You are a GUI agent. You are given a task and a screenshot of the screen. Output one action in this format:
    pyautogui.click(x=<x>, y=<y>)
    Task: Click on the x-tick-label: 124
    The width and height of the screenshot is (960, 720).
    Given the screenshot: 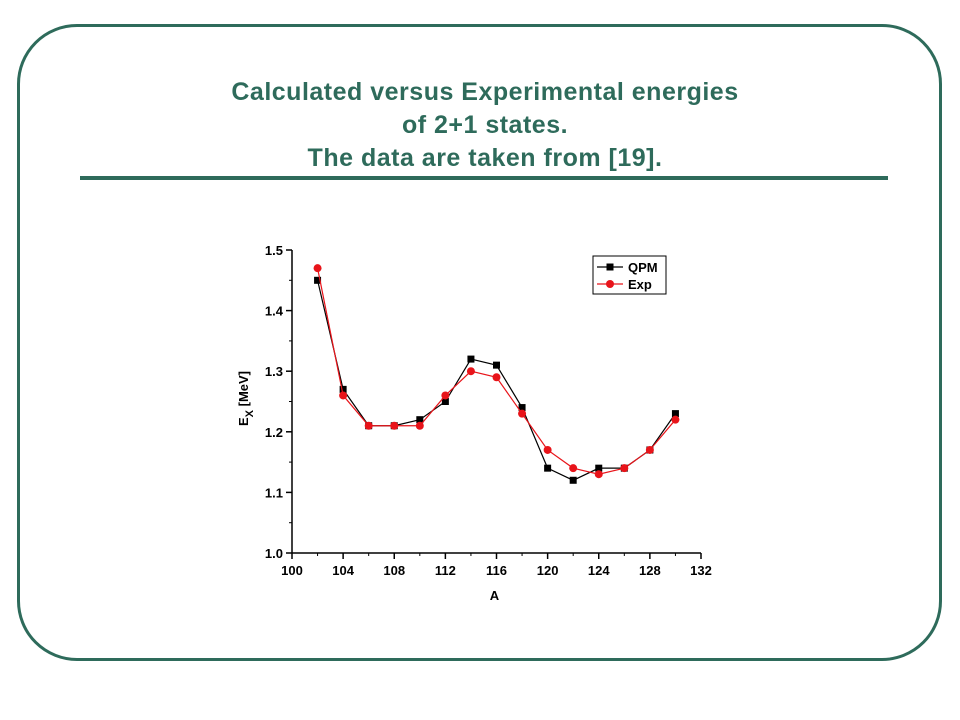 What is the action you would take?
    pyautogui.click(x=599, y=570)
    